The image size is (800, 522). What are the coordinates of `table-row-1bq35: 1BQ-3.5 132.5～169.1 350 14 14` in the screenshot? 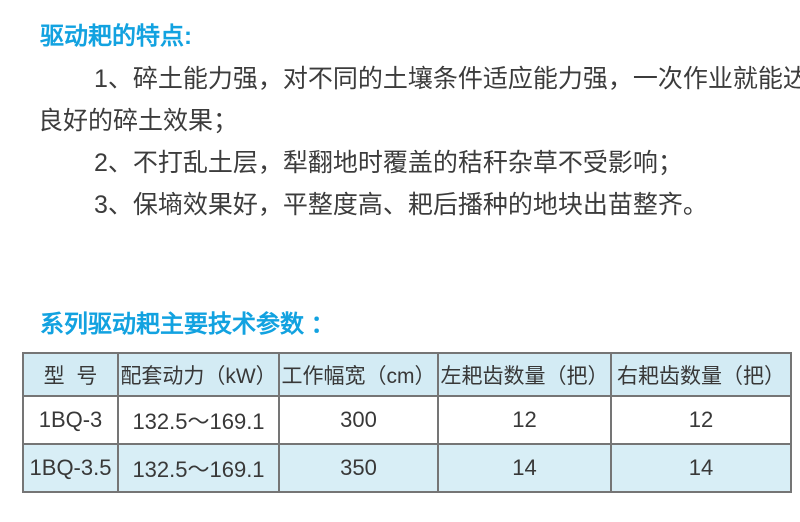 It's located at (407, 468).